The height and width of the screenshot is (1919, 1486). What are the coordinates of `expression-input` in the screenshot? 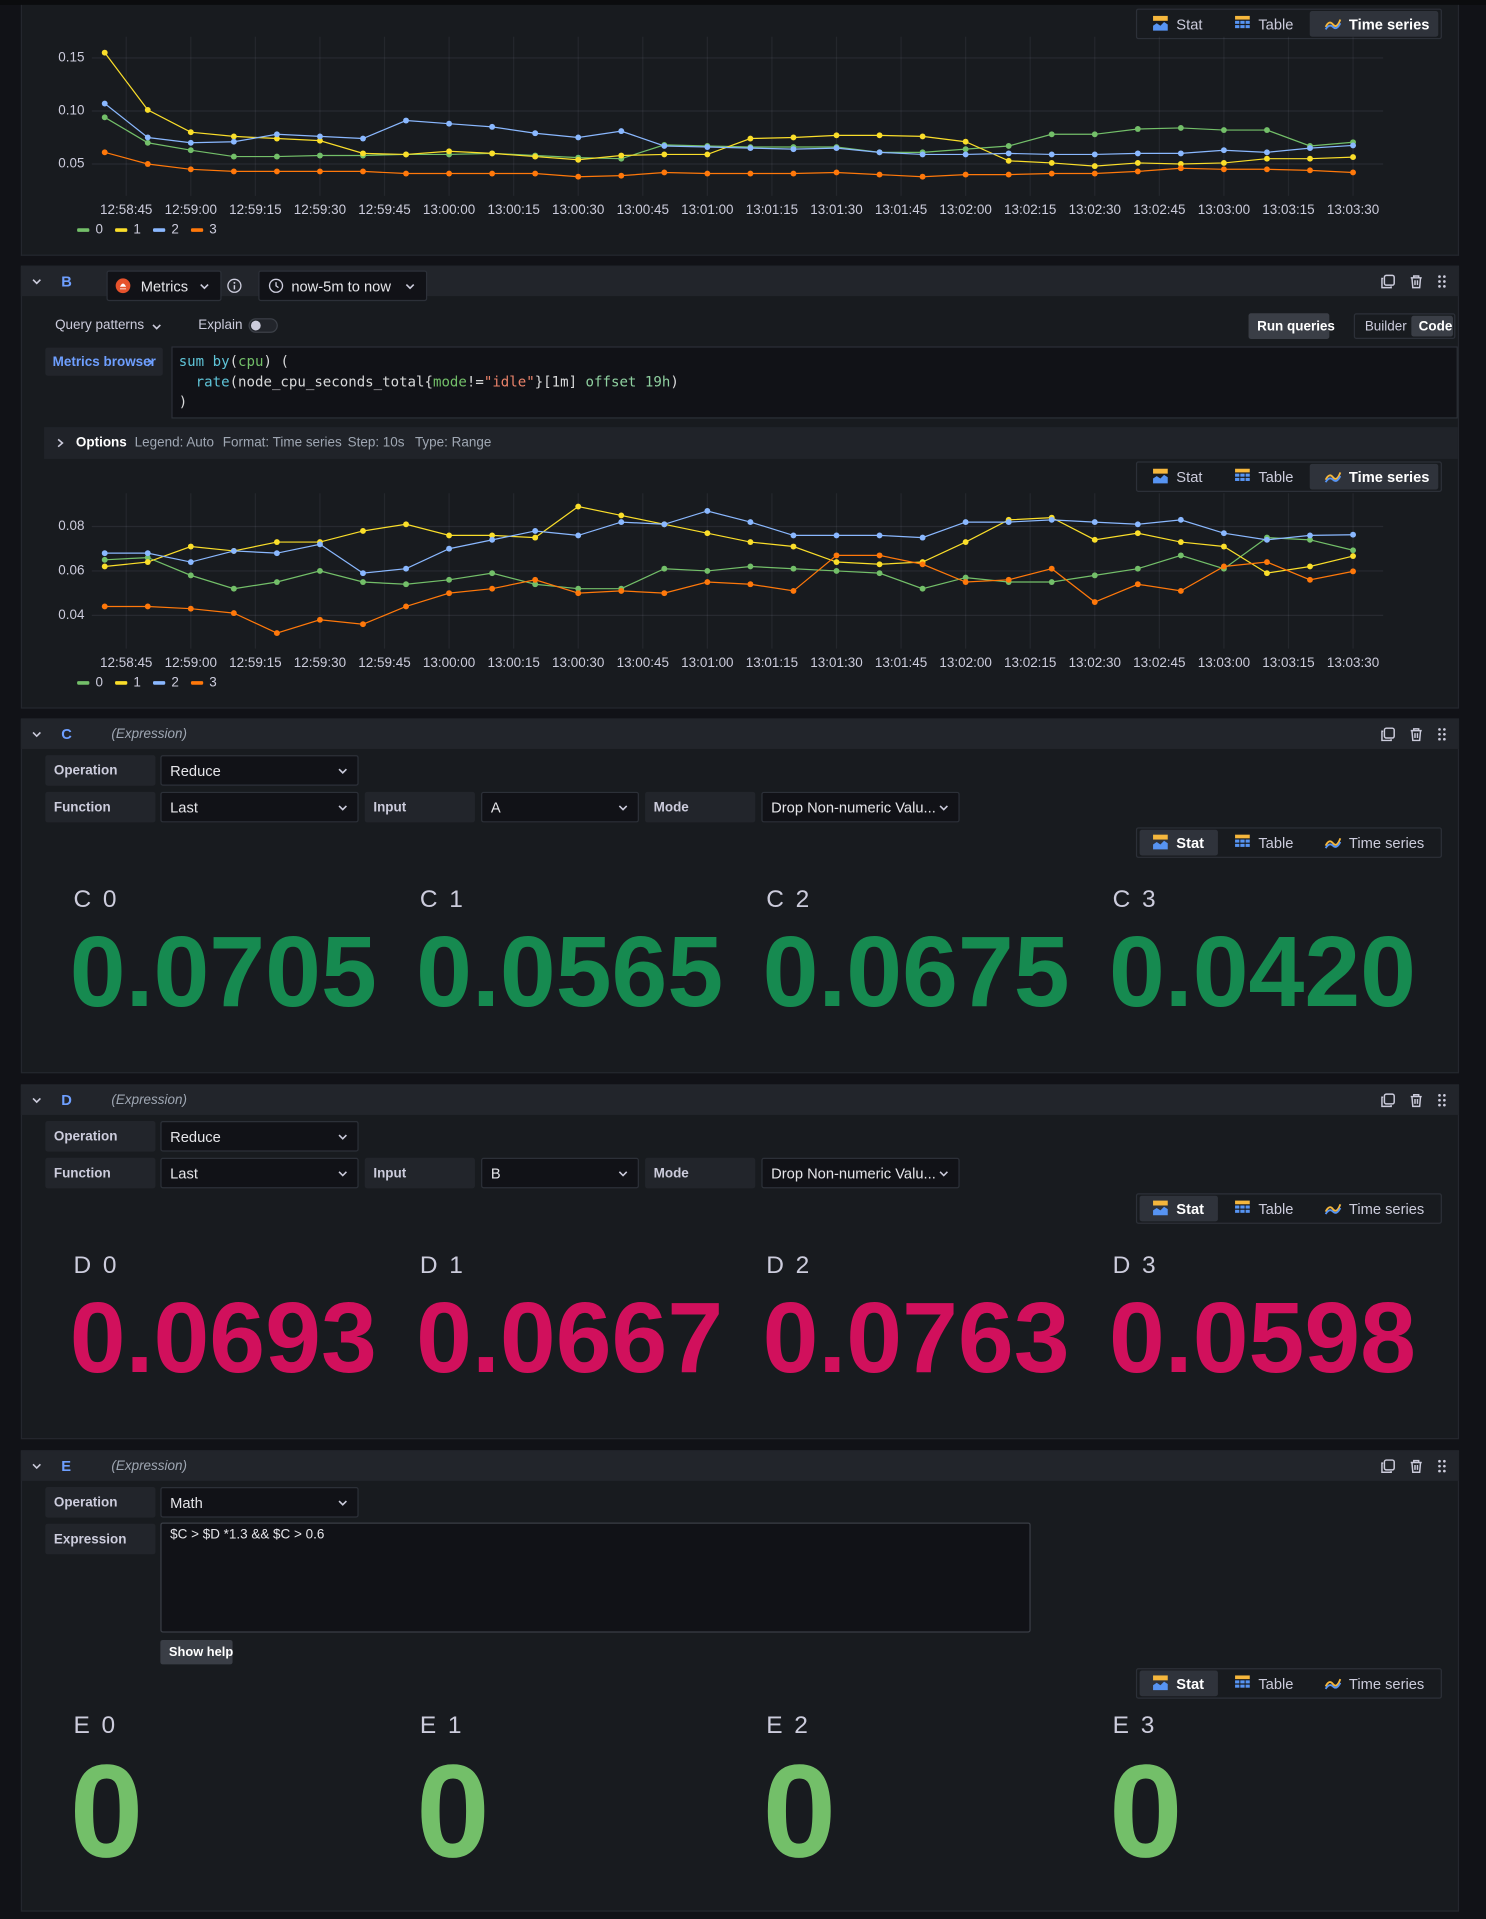 It's located at (595, 1577).